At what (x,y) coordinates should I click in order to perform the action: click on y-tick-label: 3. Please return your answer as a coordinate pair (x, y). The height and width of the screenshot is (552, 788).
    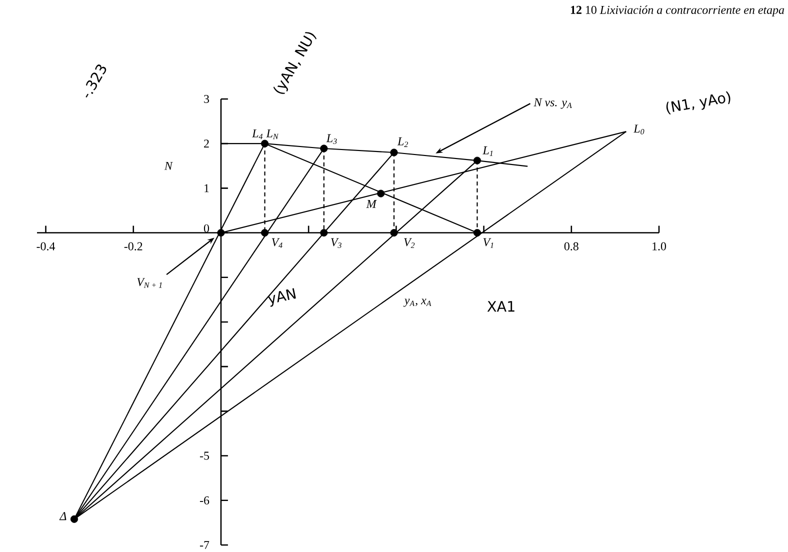
    Looking at the image, I should click on (207, 98).